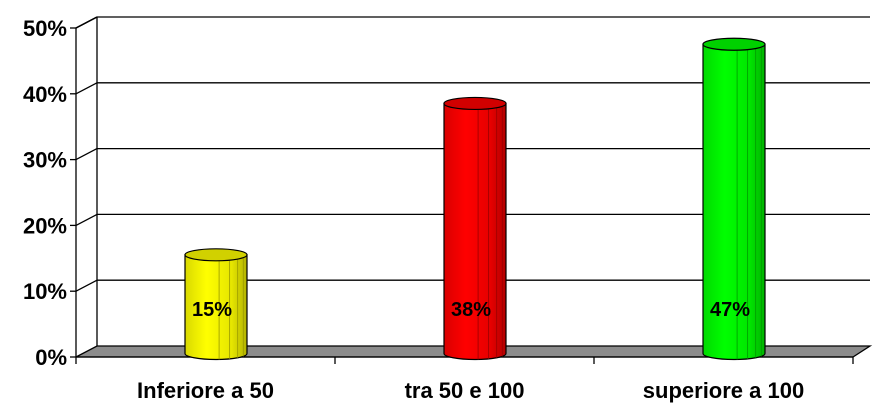 This screenshot has width=875, height=409. I want to click on x-tick-label: tra 50 e 100, so click(465, 390).